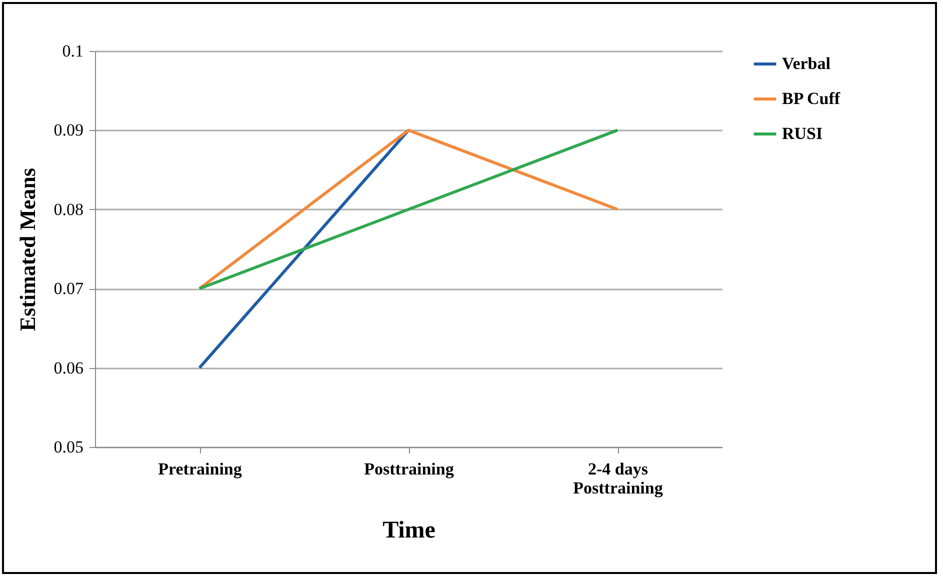 Image resolution: width=943 pixels, height=580 pixels. I want to click on legend-label: RUSI, so click(803, 133).